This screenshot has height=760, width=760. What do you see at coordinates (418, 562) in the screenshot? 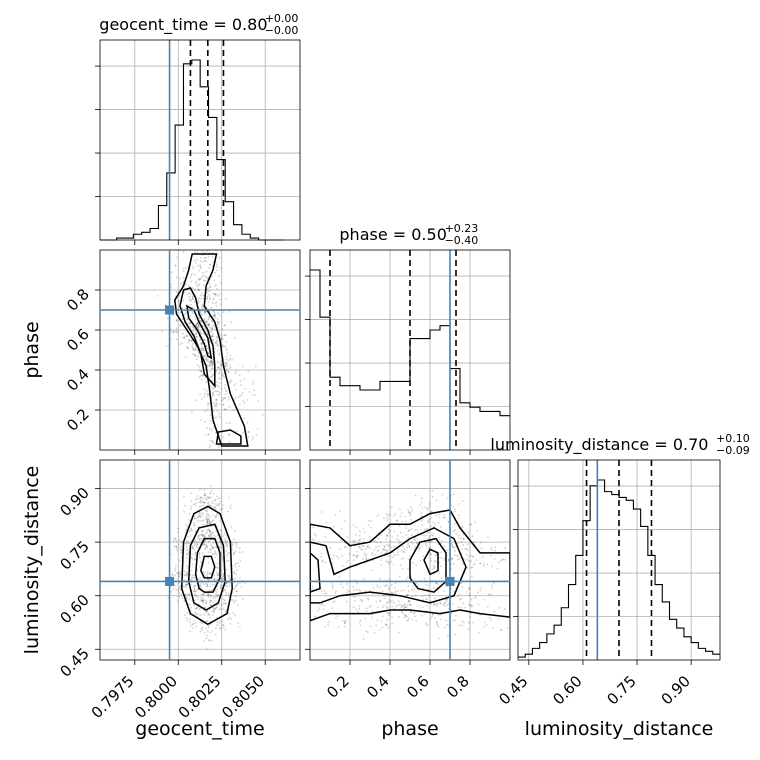
I see `pair-phase-luminosity_distance-panel` at bounding box center [418, 562].